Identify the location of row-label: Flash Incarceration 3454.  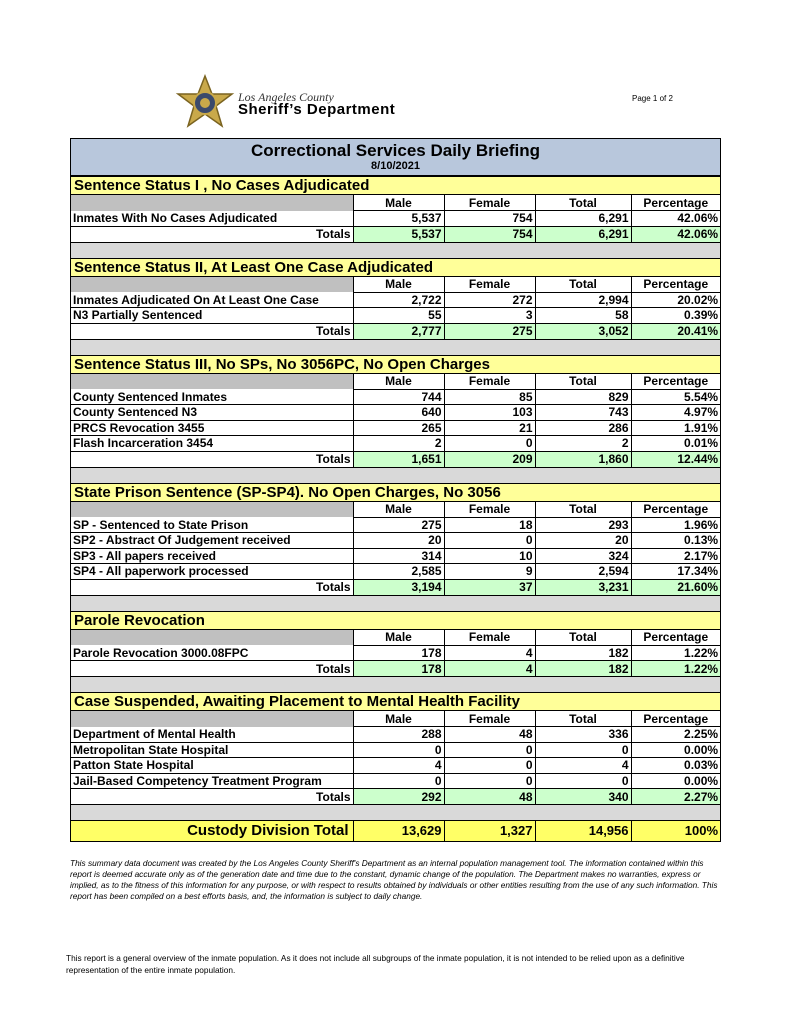
(212, 443).